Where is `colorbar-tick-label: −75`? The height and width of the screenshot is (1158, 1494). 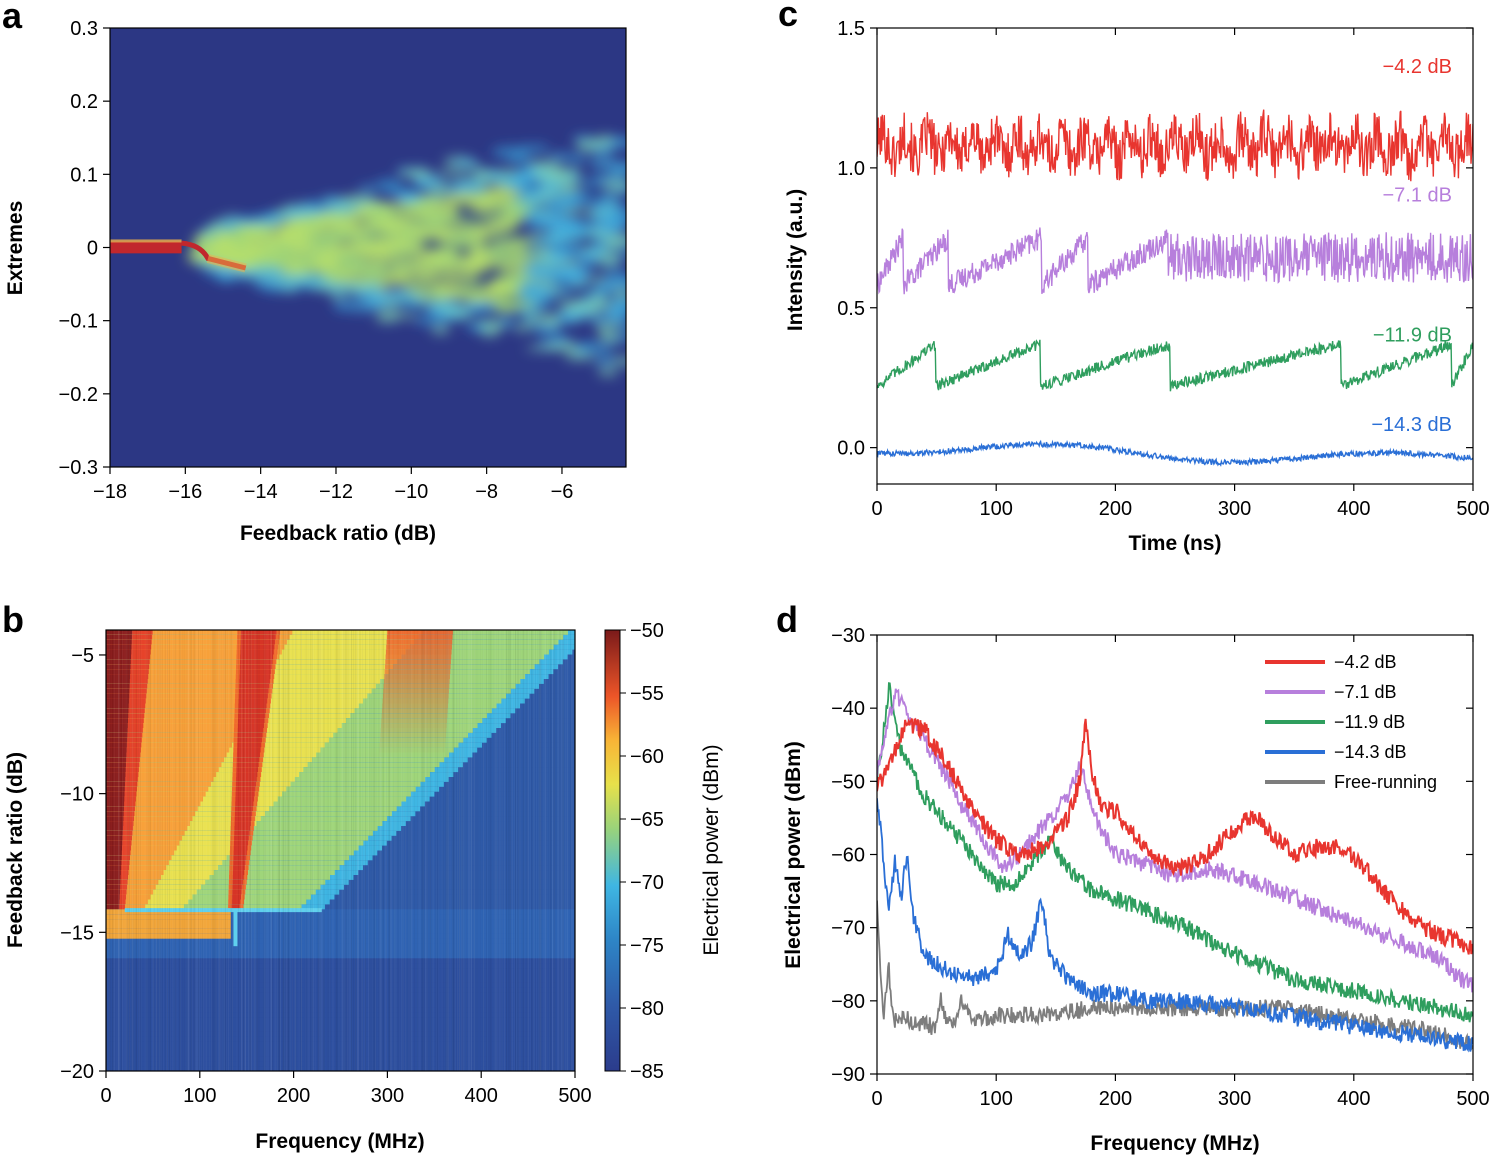
colorbar-tick-label: −75 is located at coordinates (647, 946).